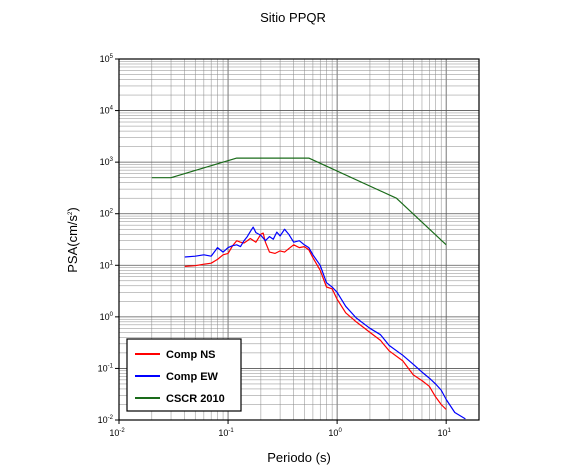  What do you see at coordinates (107, 111) in the screenshot?
I see `y-tick-label: 104` at bounding box center [107, 111].